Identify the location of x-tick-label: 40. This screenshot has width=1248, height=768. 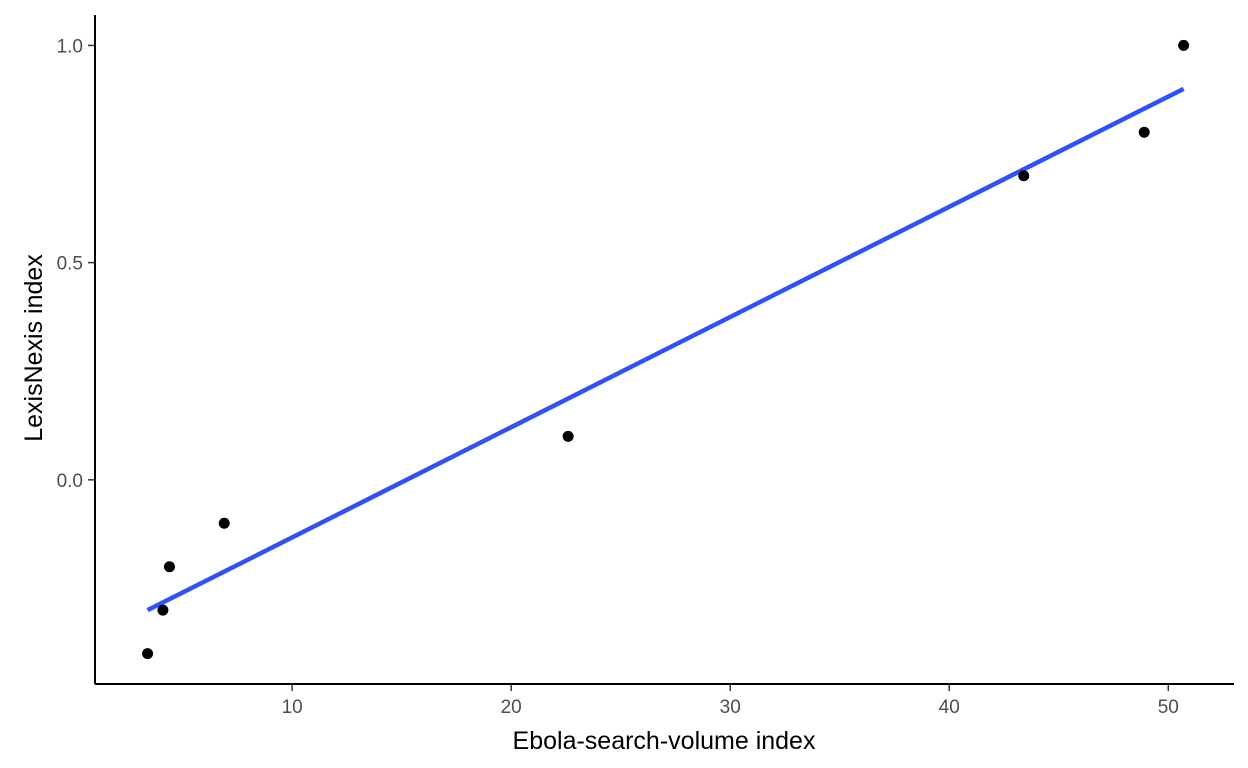
(949, 707).